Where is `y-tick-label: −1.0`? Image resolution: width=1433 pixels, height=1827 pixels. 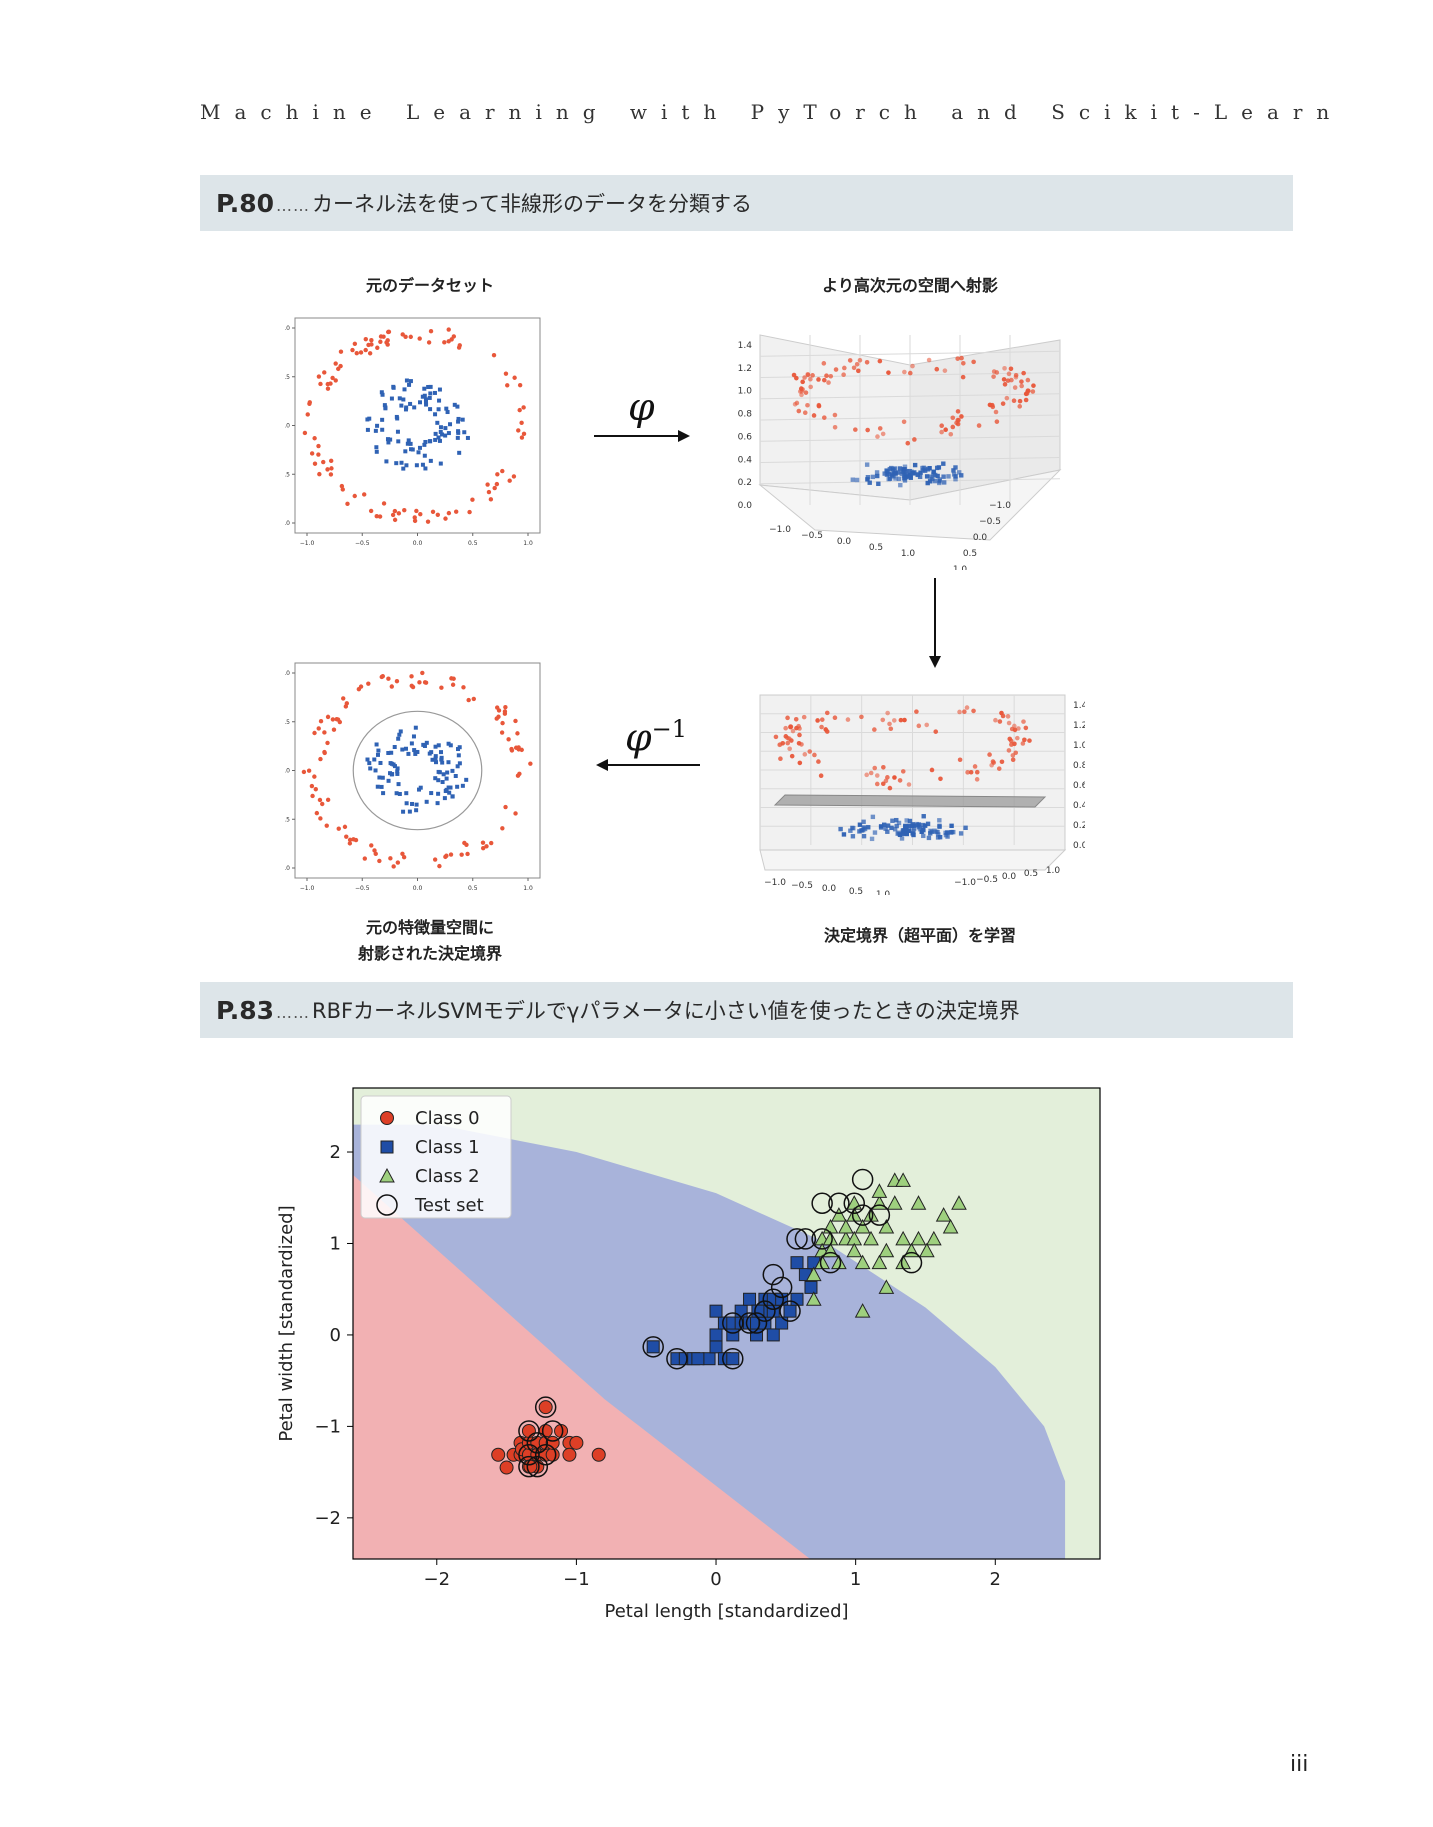 y-tick-label: −1.0 is located at coordinates (1000, 506).